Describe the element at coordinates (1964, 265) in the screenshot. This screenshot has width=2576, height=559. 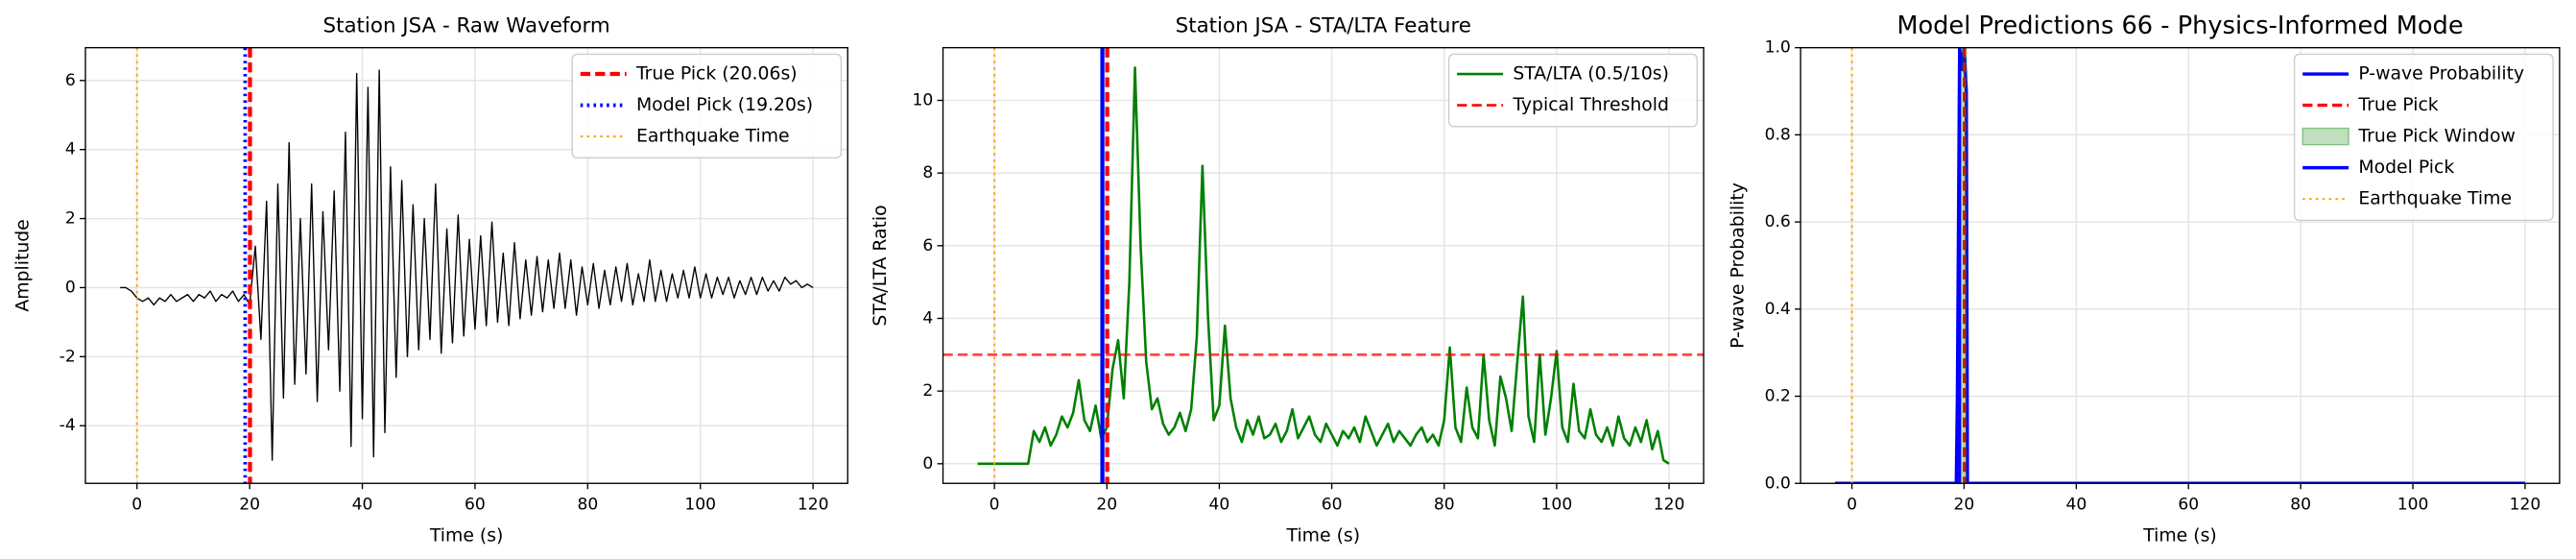
I see `window-span` at that location.